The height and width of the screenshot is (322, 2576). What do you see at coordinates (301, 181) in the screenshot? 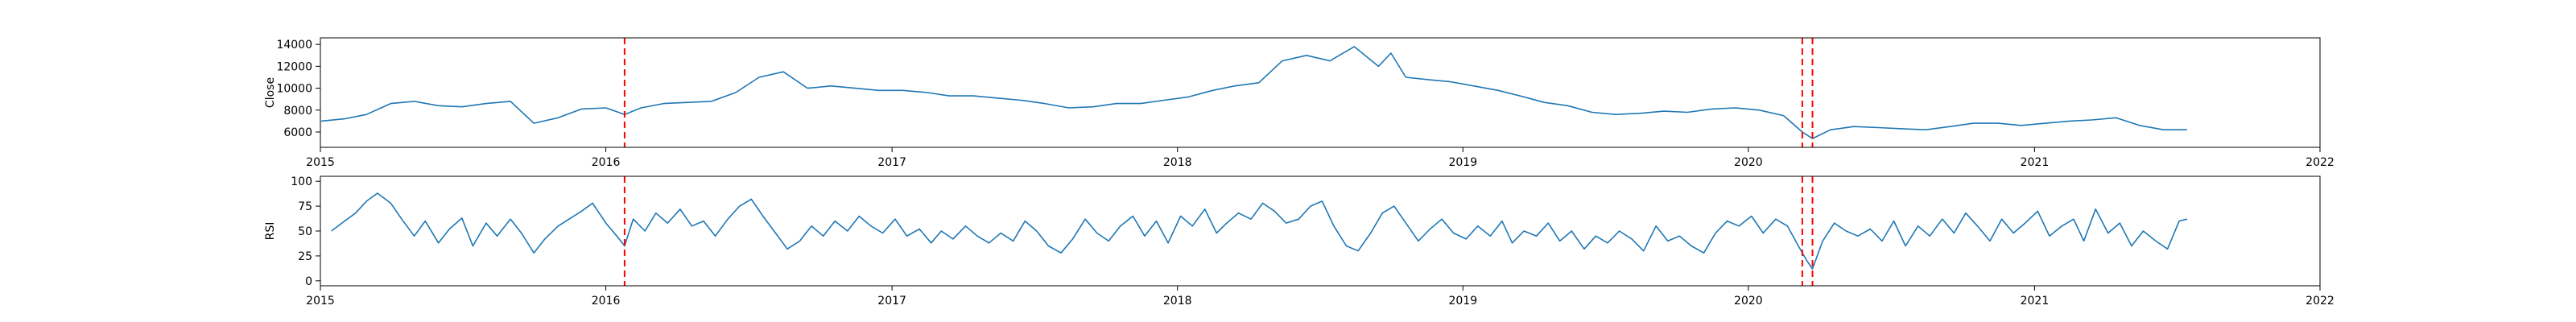
I see `rsi-y-tick-label: 100` at bounding box center [301, 181].